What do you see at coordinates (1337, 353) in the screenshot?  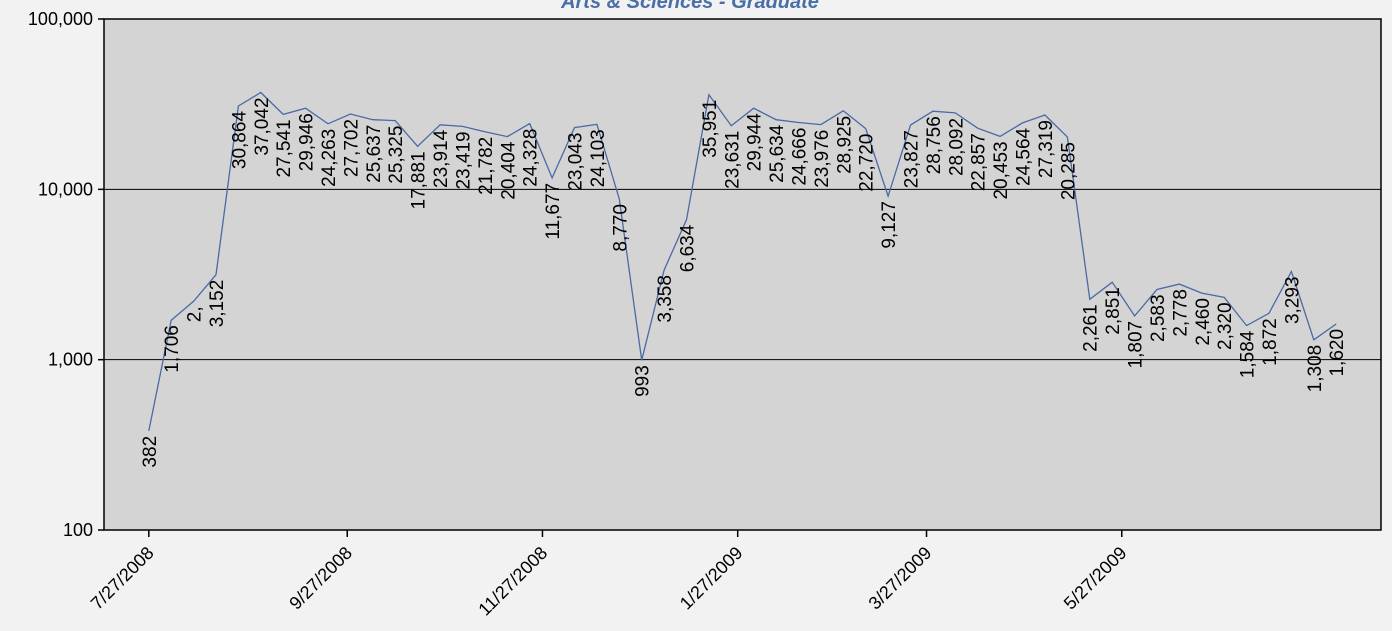 I see `data-label: 1,620` at bounding box center [1337, 353].